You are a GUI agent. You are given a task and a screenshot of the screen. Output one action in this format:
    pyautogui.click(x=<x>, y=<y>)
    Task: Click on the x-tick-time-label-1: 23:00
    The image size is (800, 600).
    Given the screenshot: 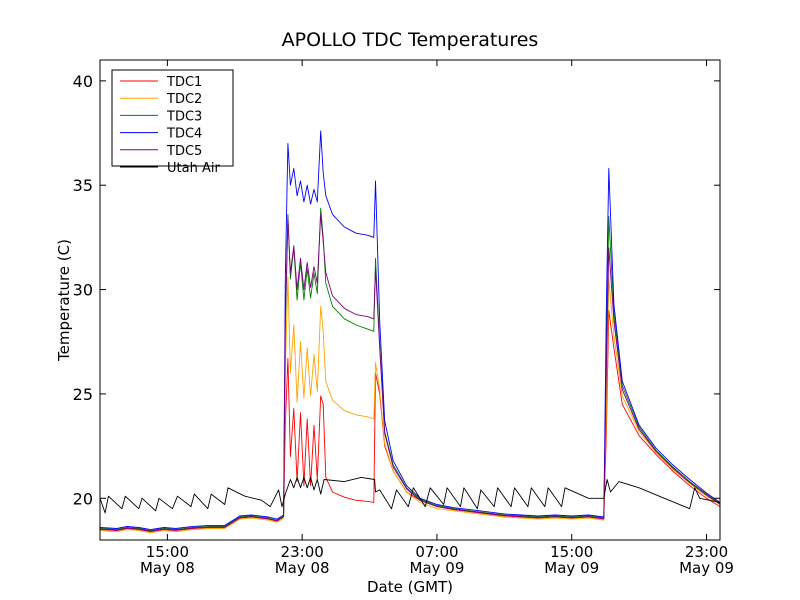 What is the action you would take?
    pyautogui.click(x=302, y=552)
    